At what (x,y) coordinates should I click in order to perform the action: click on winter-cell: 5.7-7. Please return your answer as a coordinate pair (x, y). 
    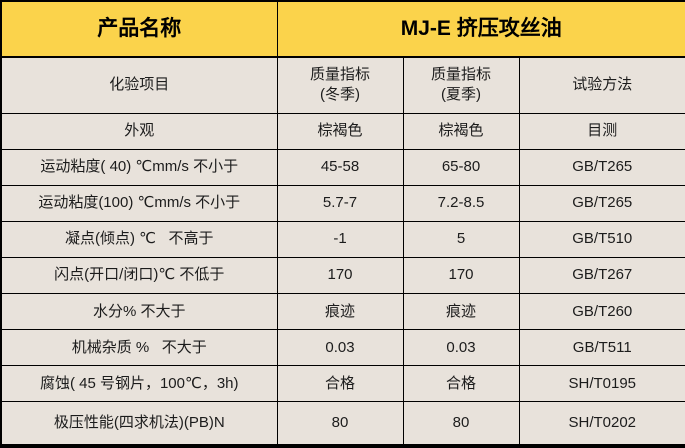
    Looking at the image, I should click on (340, 203).